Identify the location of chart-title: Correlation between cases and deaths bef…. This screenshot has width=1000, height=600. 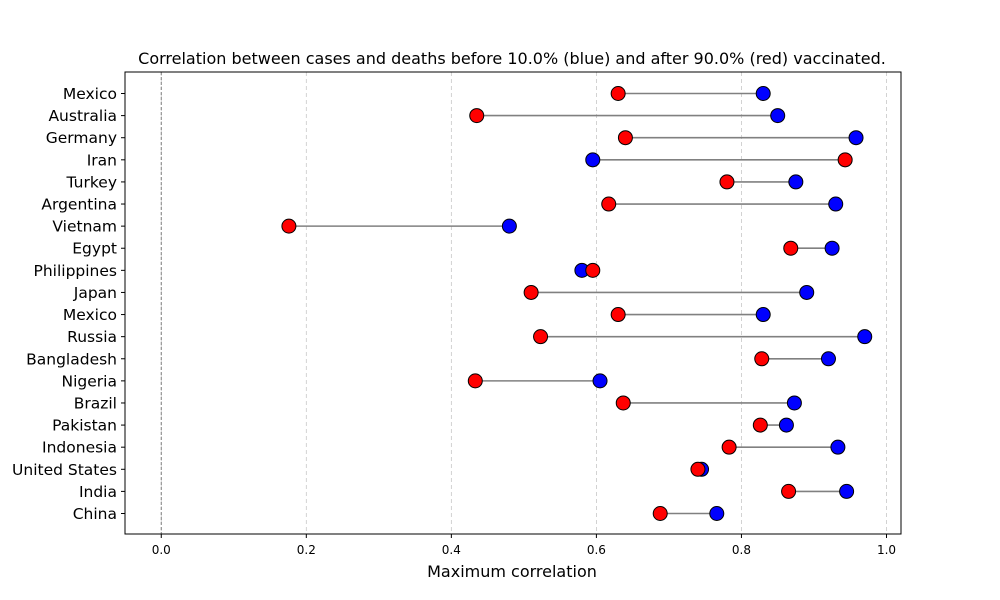
(512, 58).